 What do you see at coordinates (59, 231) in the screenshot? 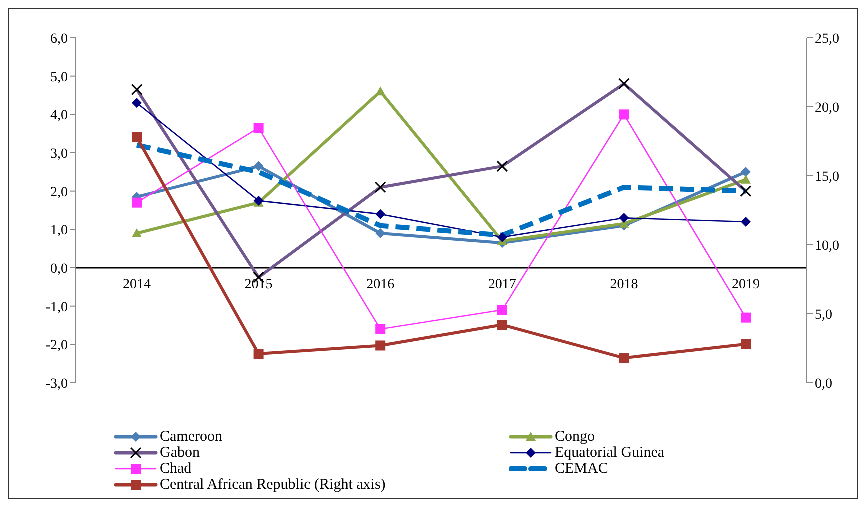
I see `y-tick-label: 1,0` at bounding box center [59, 231].